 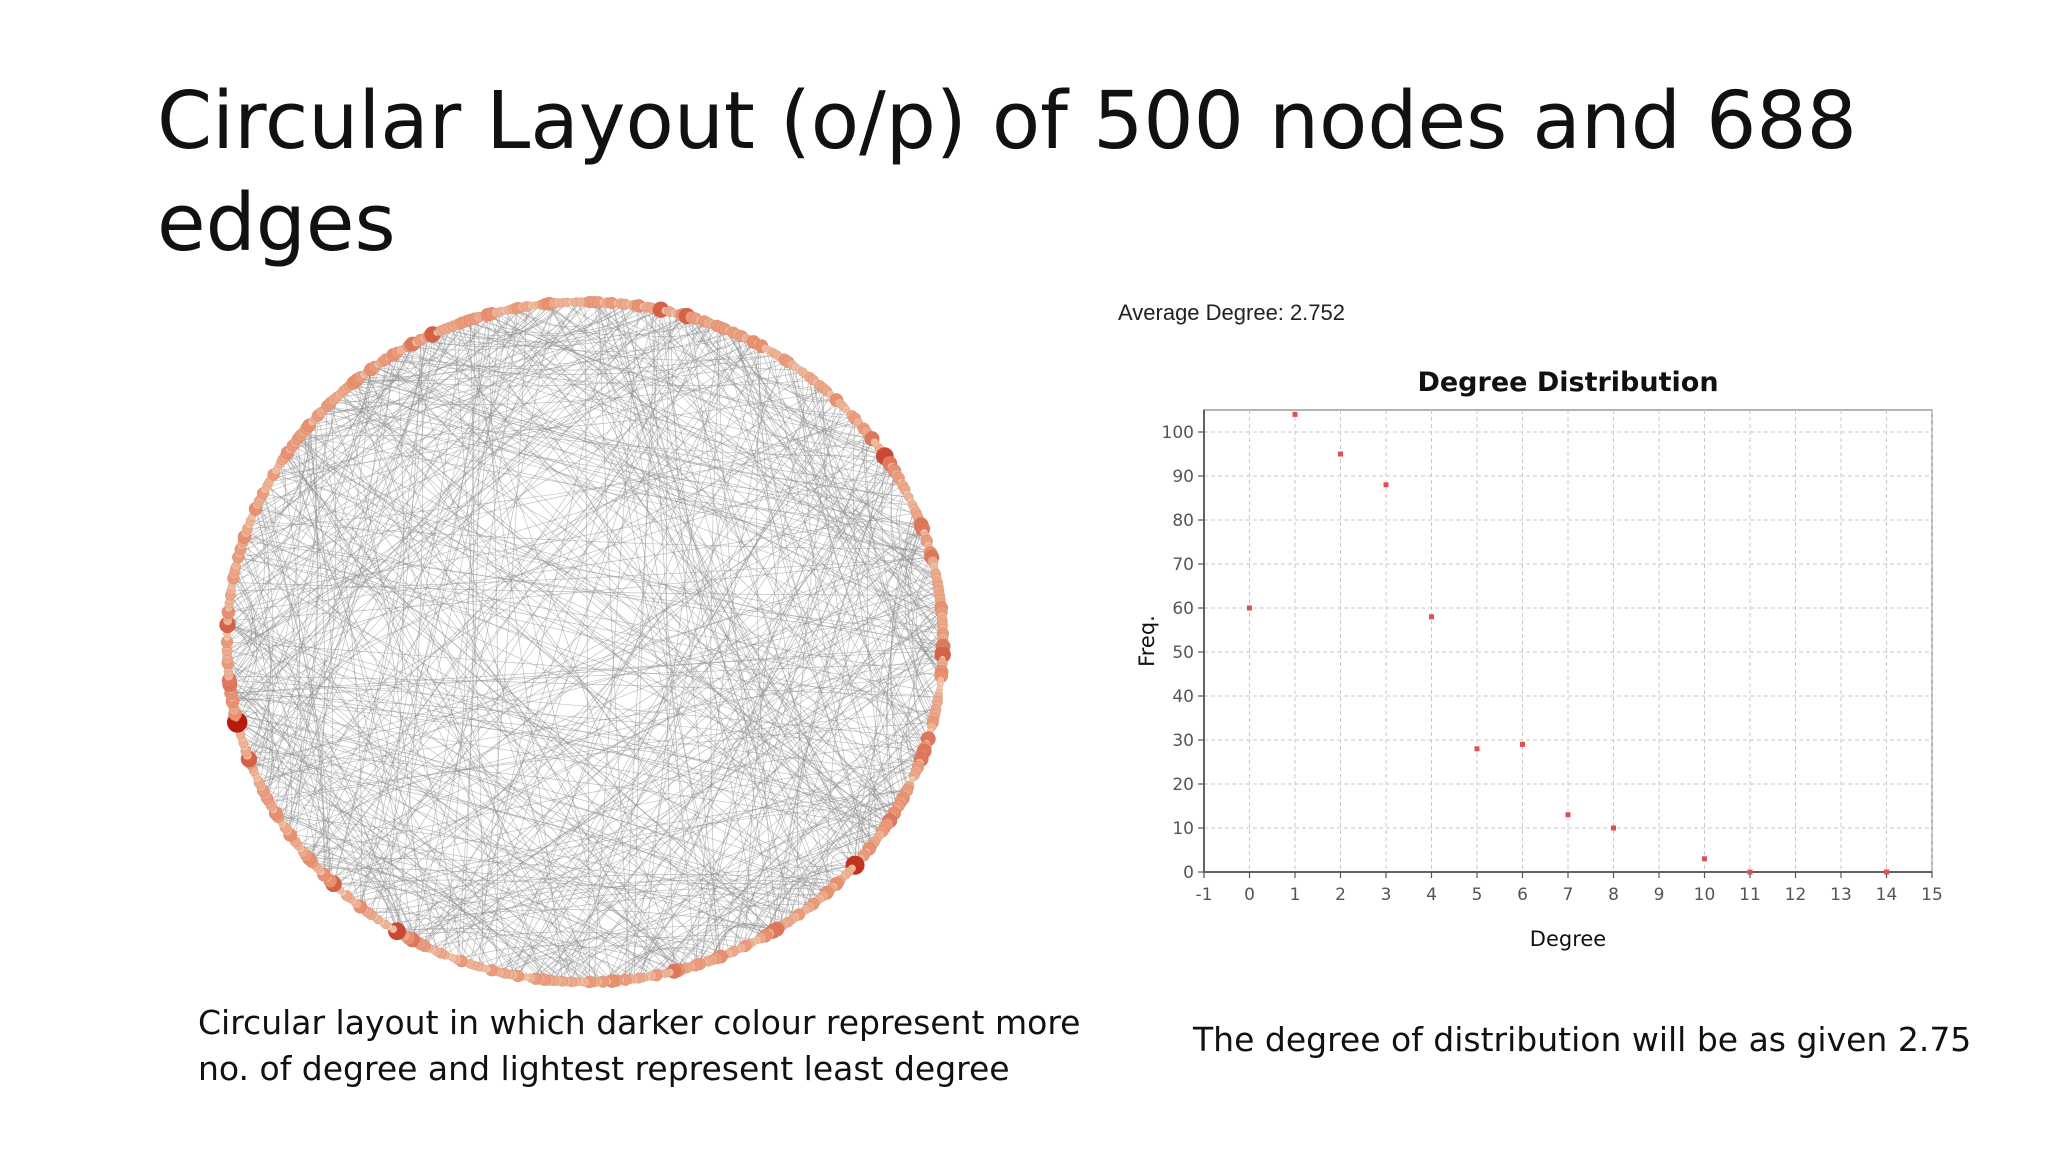 What do you see at coordinates (1183, 829) in the screenshot?
I see `y-tick-label: 10` at bounding box center [1183, 829].